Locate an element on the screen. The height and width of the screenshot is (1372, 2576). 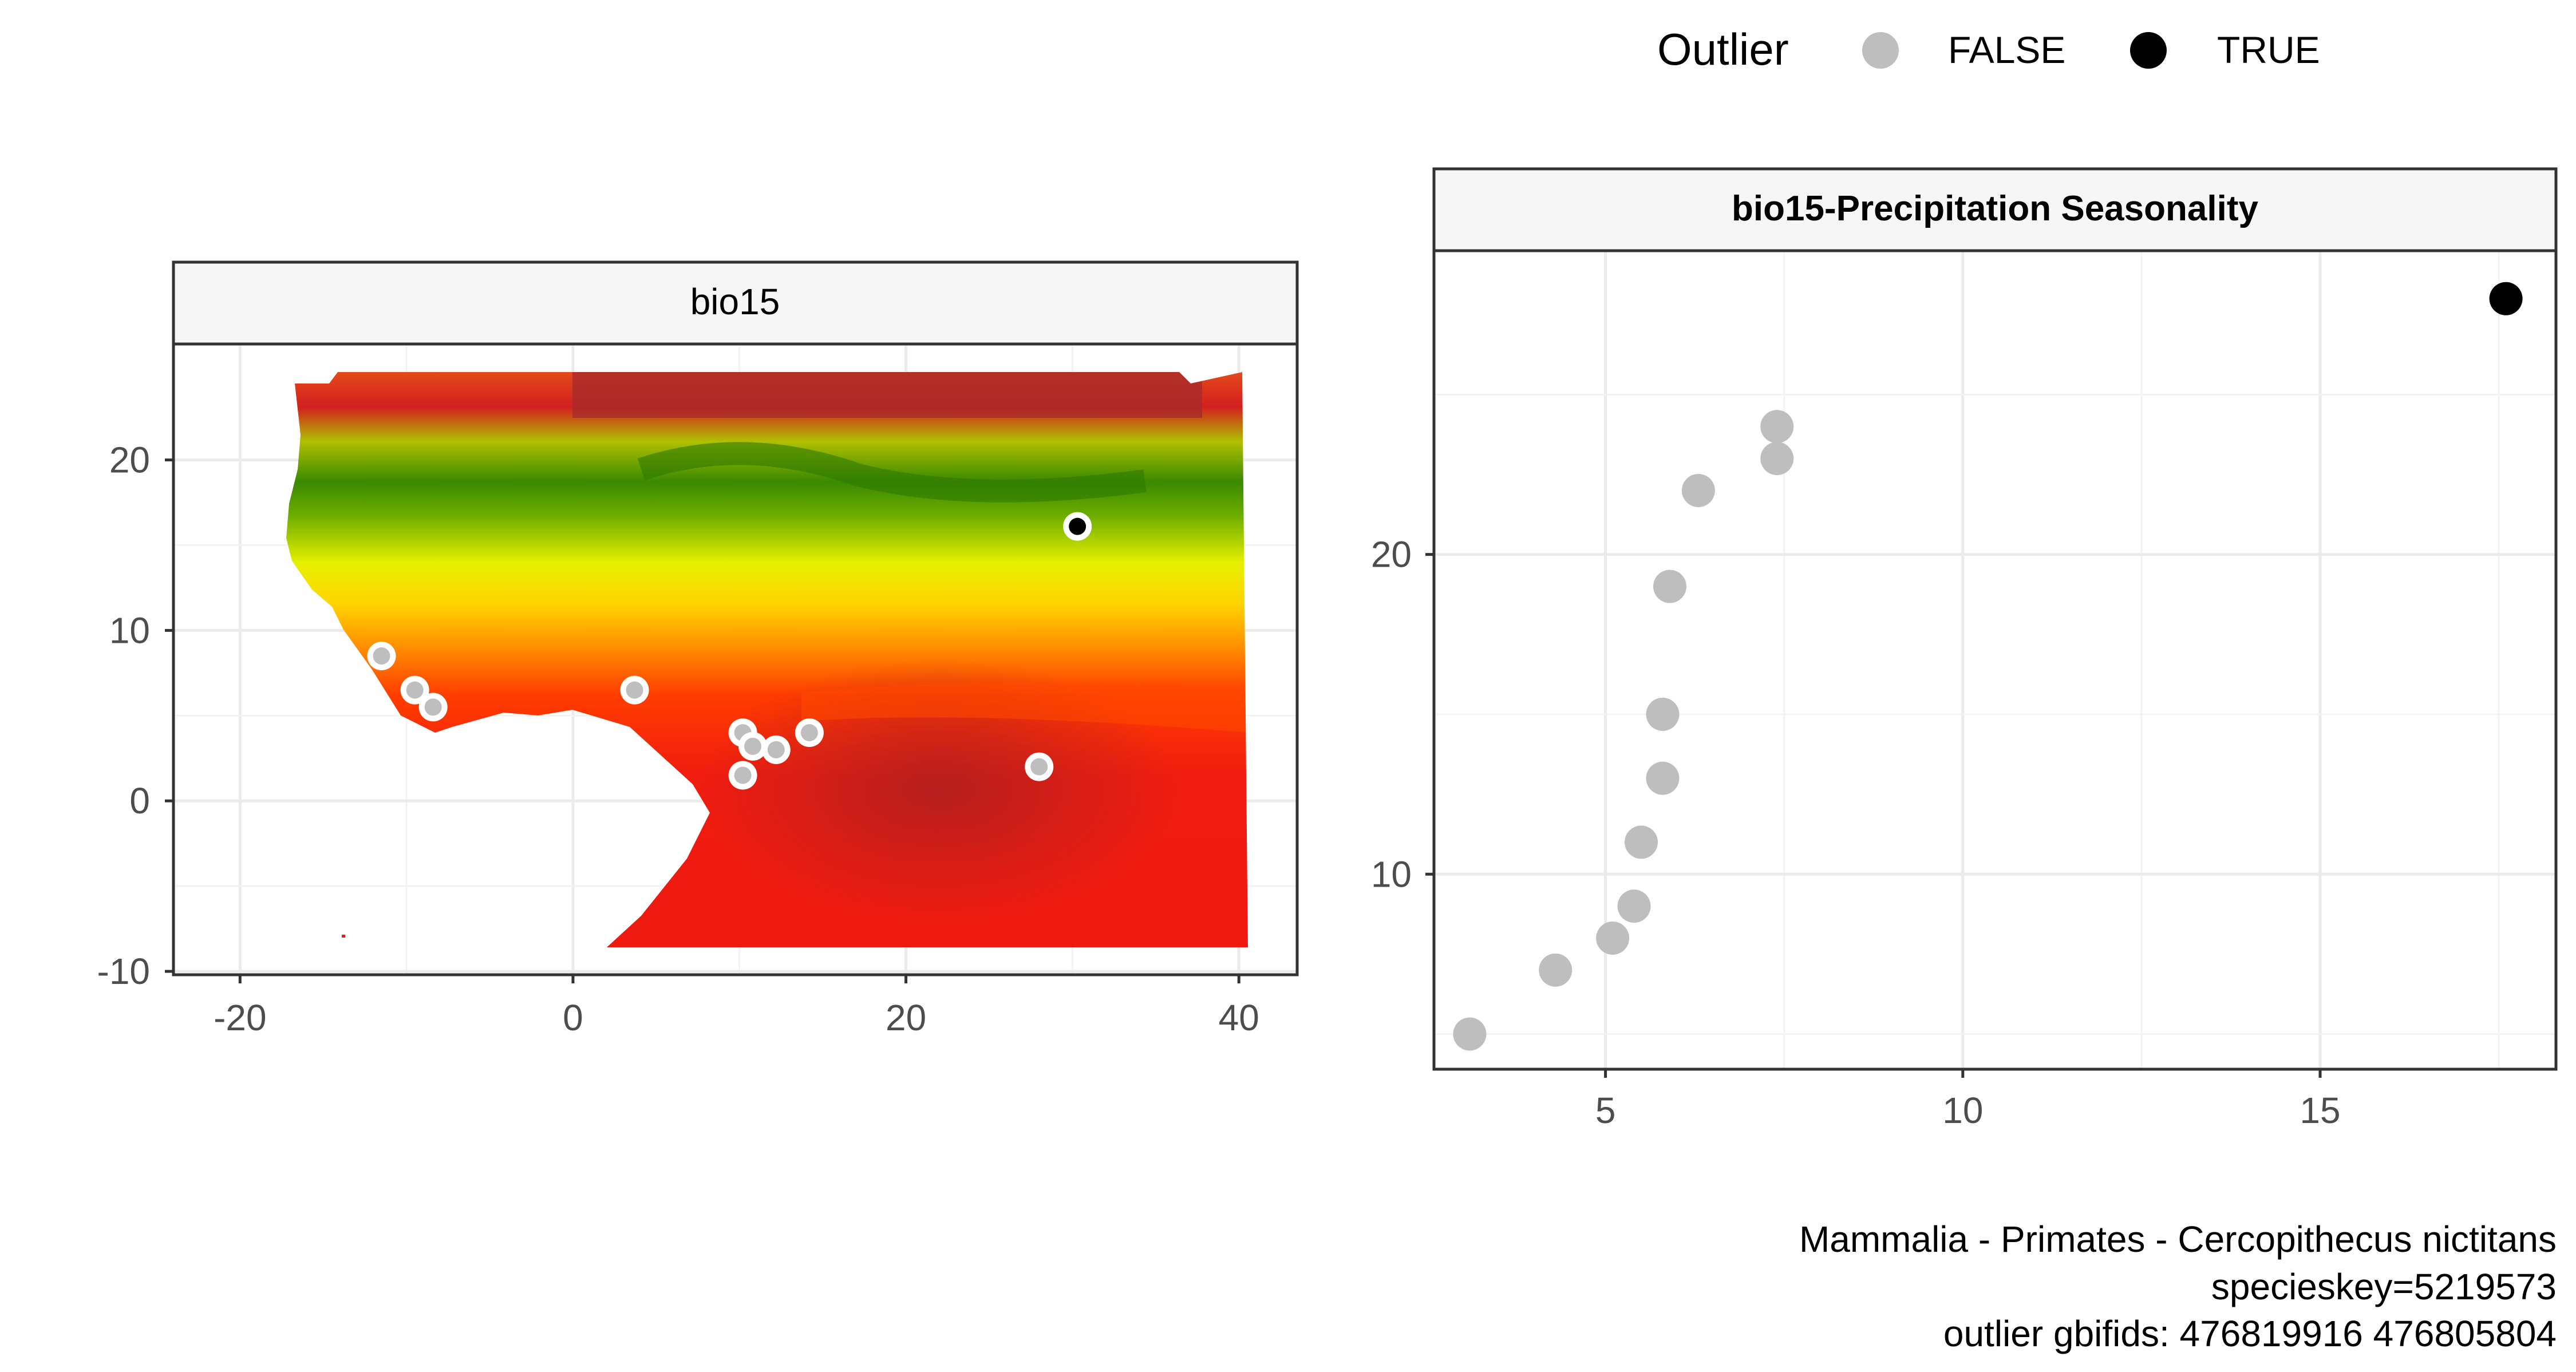
scatter-y-tick-label: 20 is located at coordinates (1391, 554).